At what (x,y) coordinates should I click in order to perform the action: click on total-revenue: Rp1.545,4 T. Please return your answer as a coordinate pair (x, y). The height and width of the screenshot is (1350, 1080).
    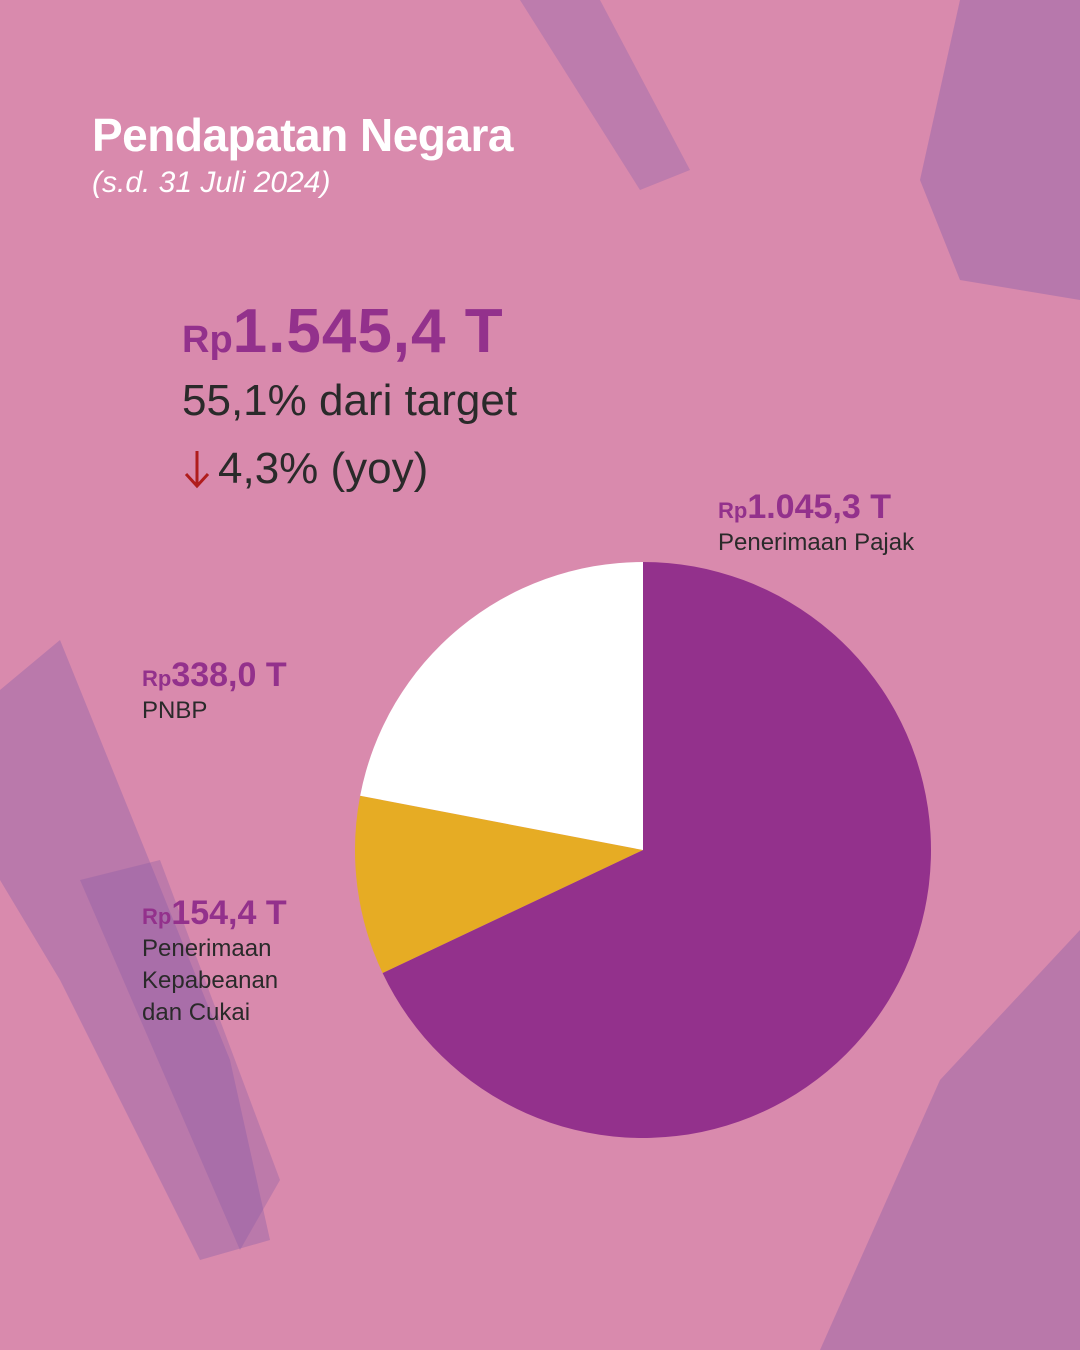
    Looking at the image, I should click on (343, 331).